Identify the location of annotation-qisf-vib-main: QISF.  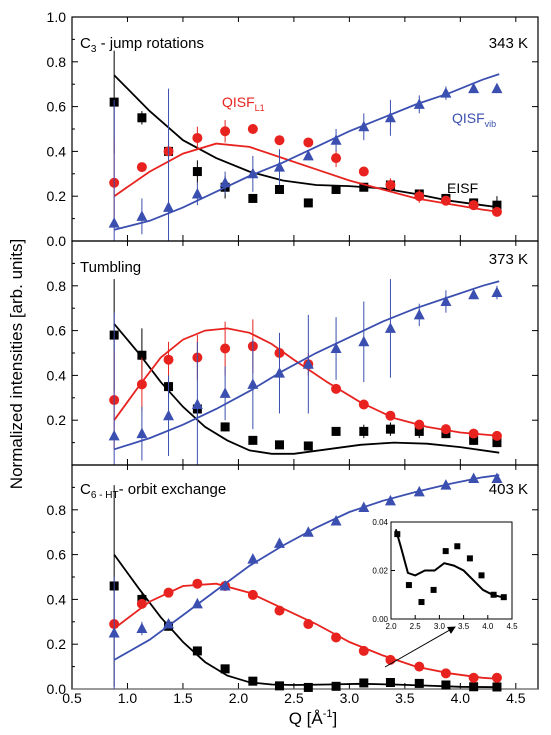
(468, 118).